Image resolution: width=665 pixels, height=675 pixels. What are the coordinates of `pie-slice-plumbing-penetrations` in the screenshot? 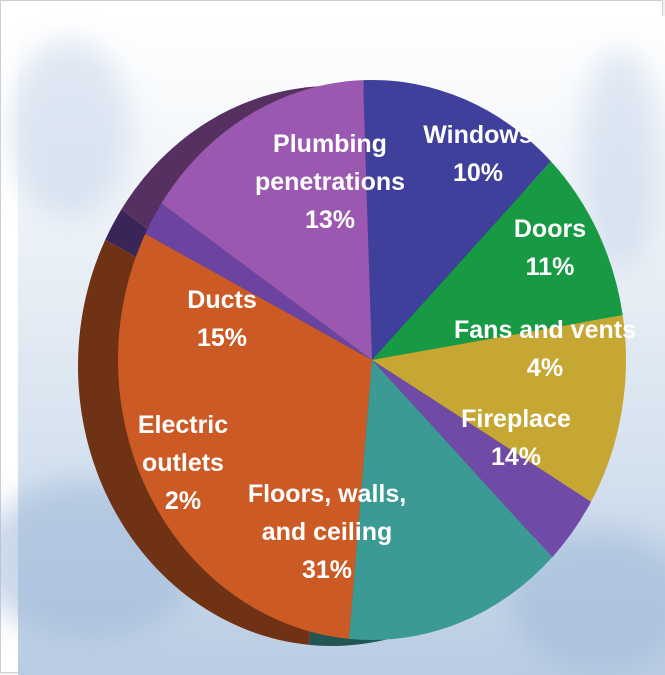 It's located at (457, 220).